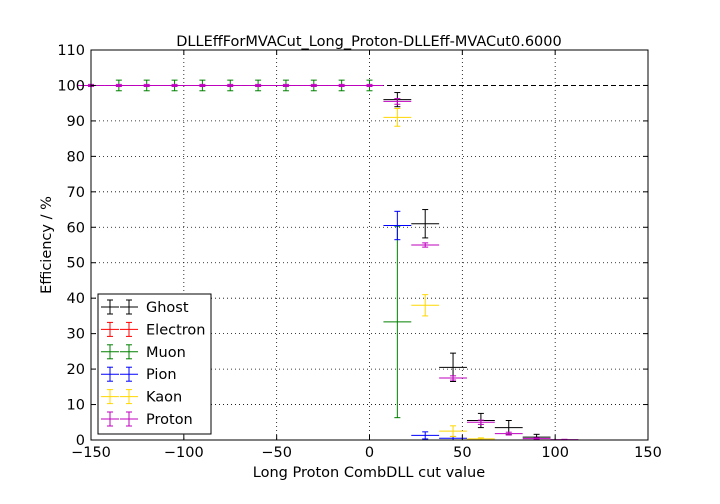 This screenshot has width=720, height=504. Describe the element at coordinates (462, 453) in the screenshot. I see `x-tick-label: 50` at that location.